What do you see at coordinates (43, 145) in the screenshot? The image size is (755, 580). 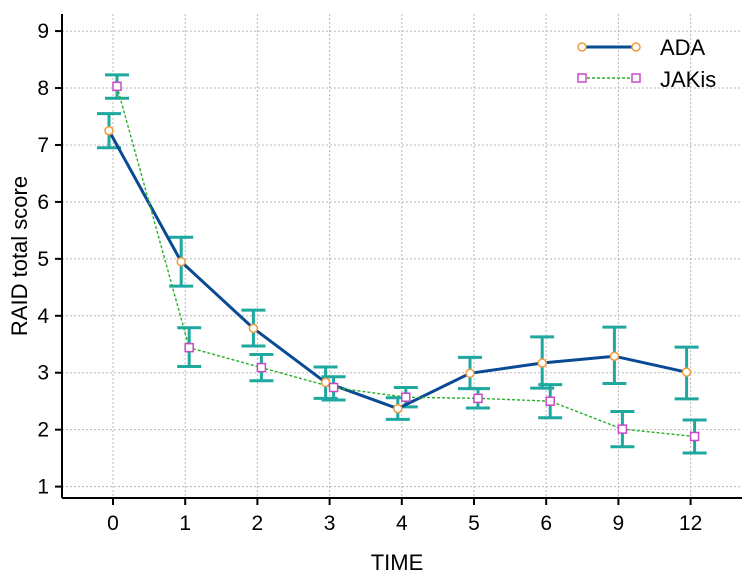 I see `y-tick-label: 7` at bounding box center [43, 145].